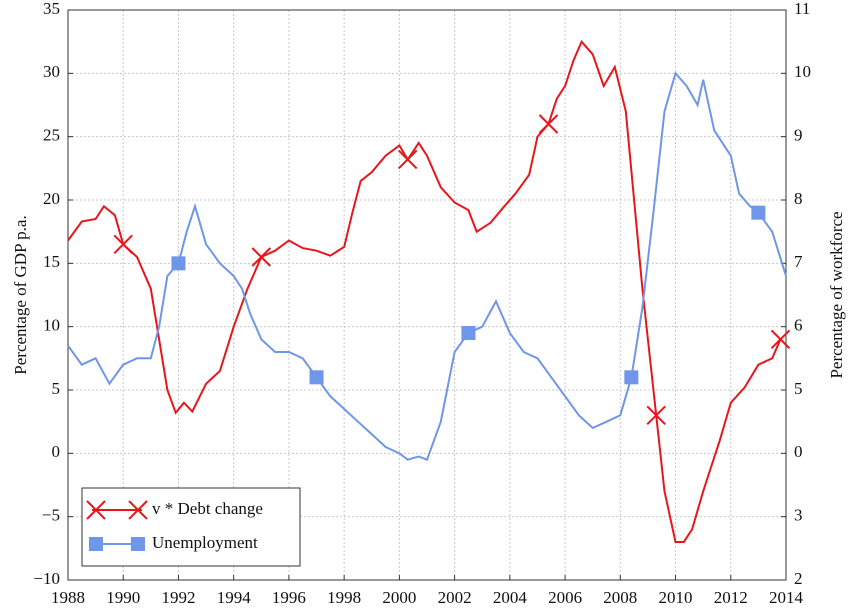 This screenshot has height=610, width=850. What do you see at coordinates (207, 508) in the screenshot?
I see `legend-label: v * Debt change` at bounding box center [207, 508].